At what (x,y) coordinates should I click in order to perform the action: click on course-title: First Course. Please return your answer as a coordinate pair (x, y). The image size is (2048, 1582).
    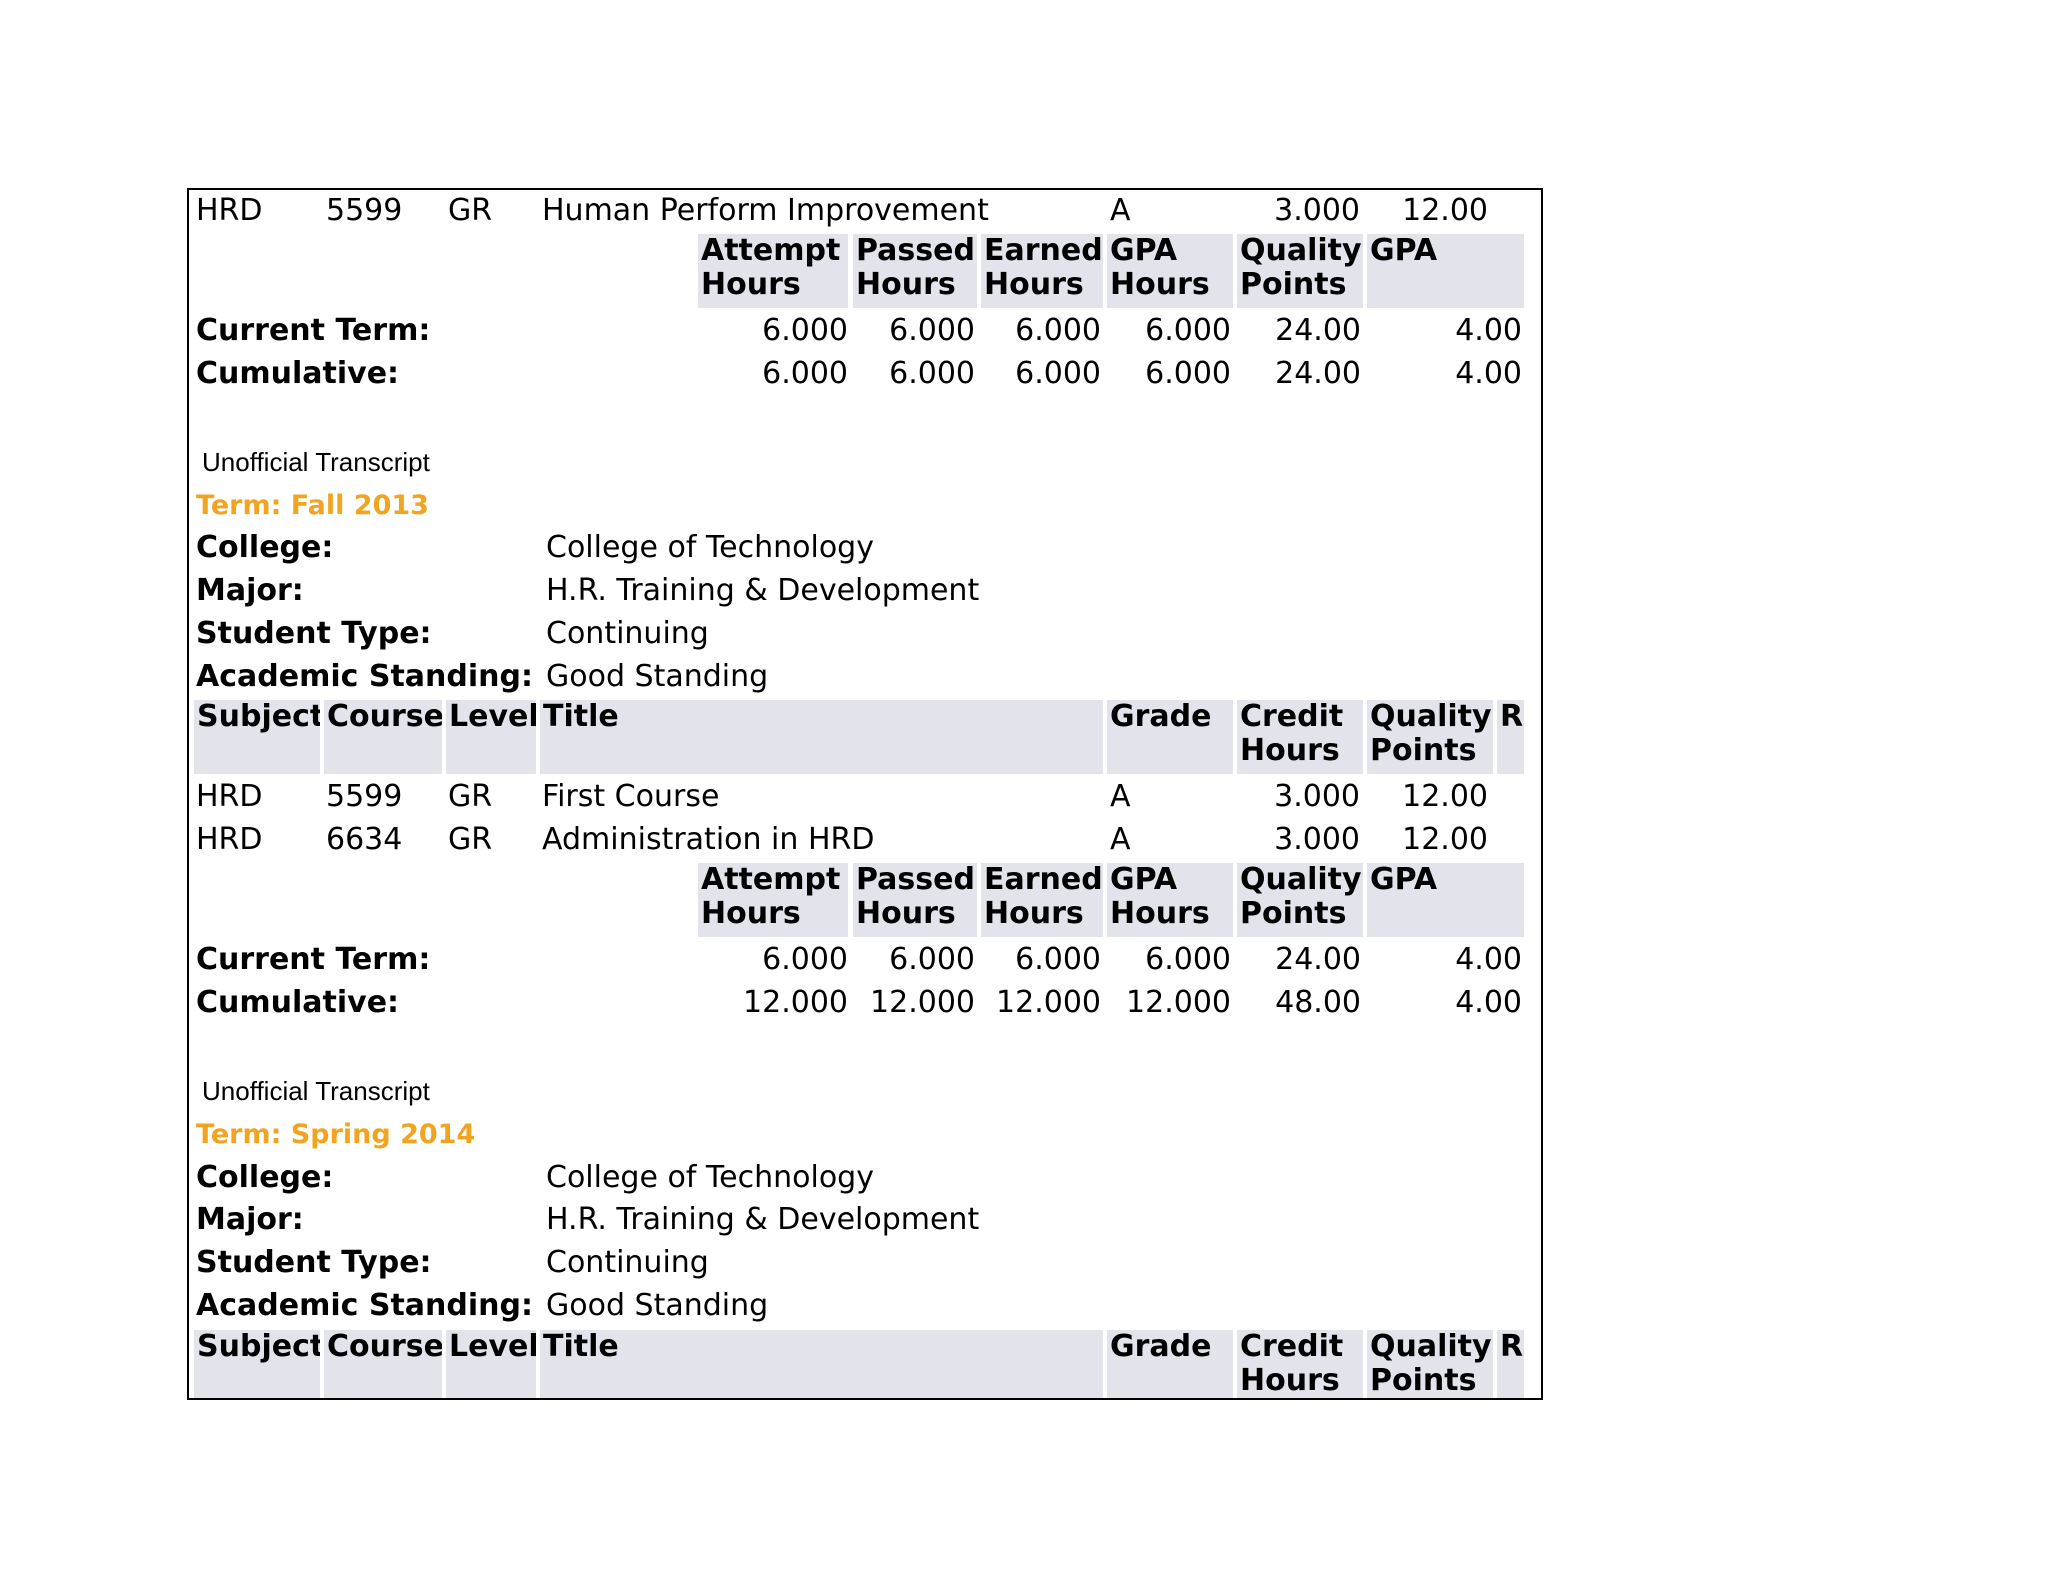
    Looking at the image, I should click on (631, 796).